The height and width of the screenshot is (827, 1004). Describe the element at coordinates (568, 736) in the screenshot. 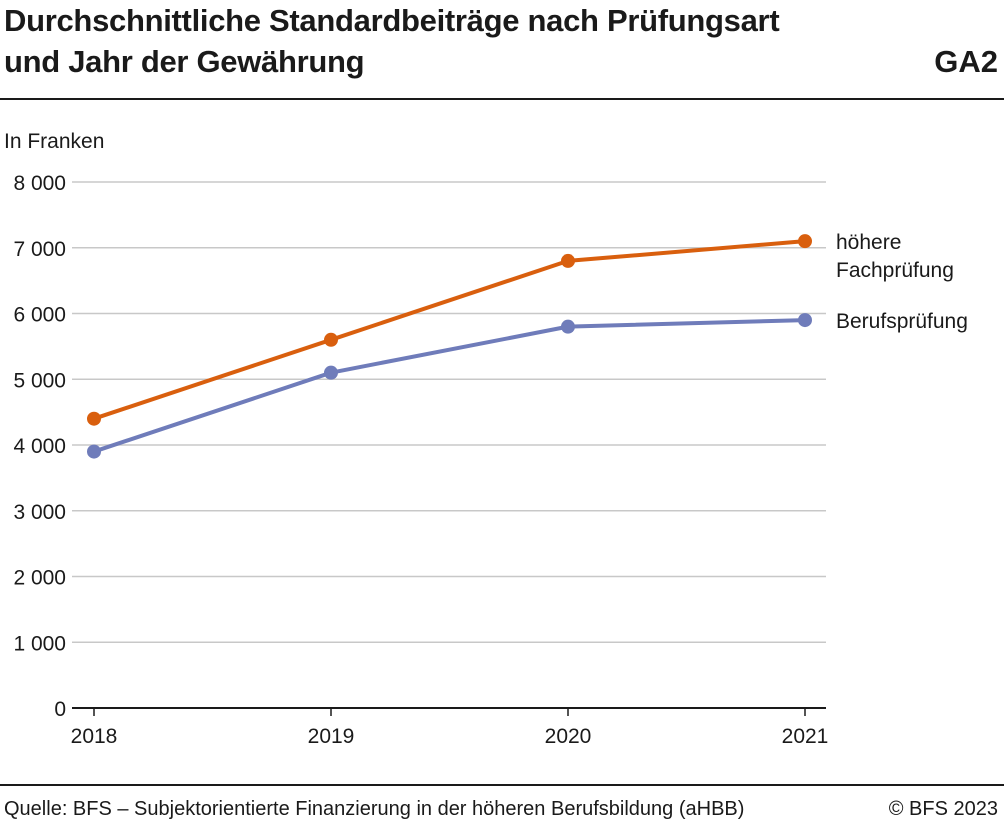

I see `x-tick-label: 2020` at that location.